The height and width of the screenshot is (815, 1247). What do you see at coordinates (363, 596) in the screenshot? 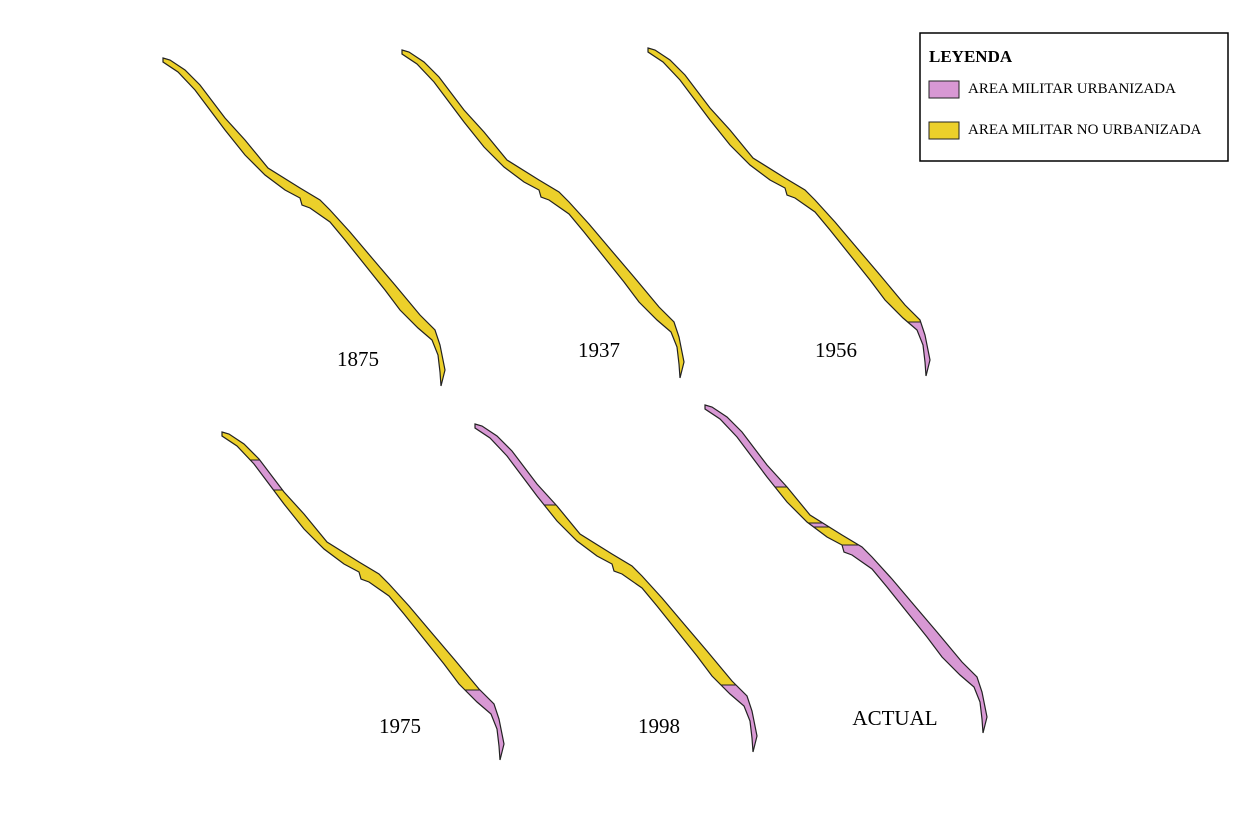
I see `strip-1975` at bounding box center [363, 596].